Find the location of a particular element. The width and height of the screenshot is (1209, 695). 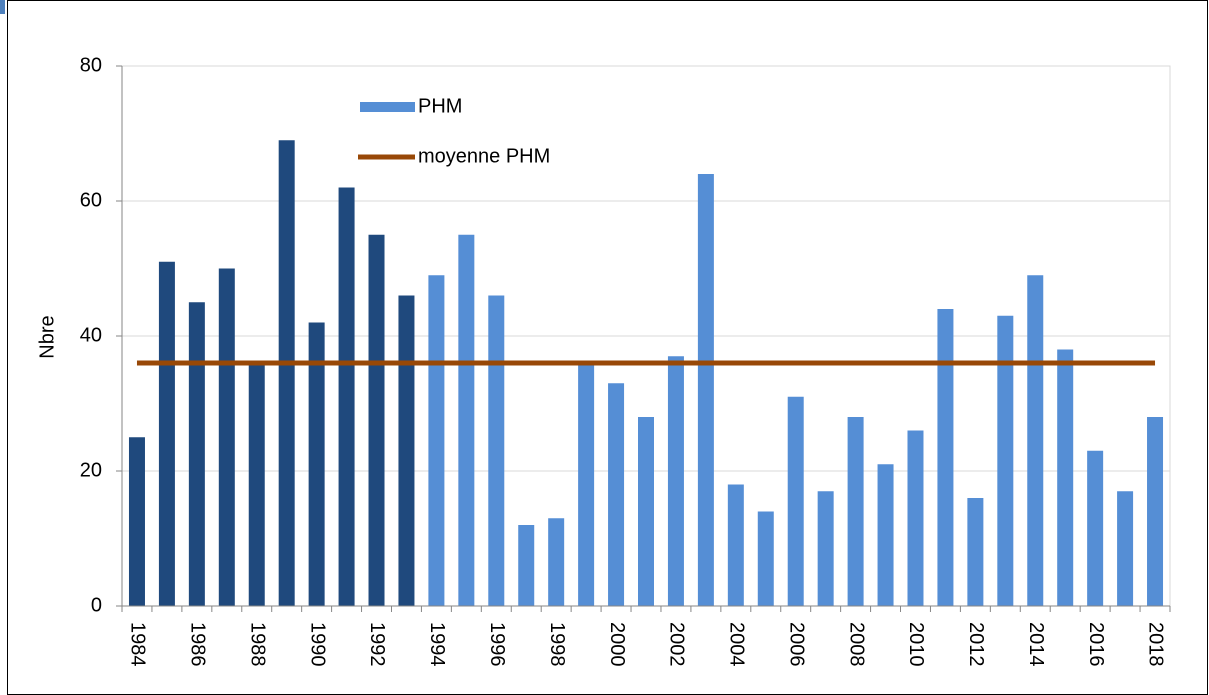

x-tick-label: 2000 is located at coordinates (617, 644).